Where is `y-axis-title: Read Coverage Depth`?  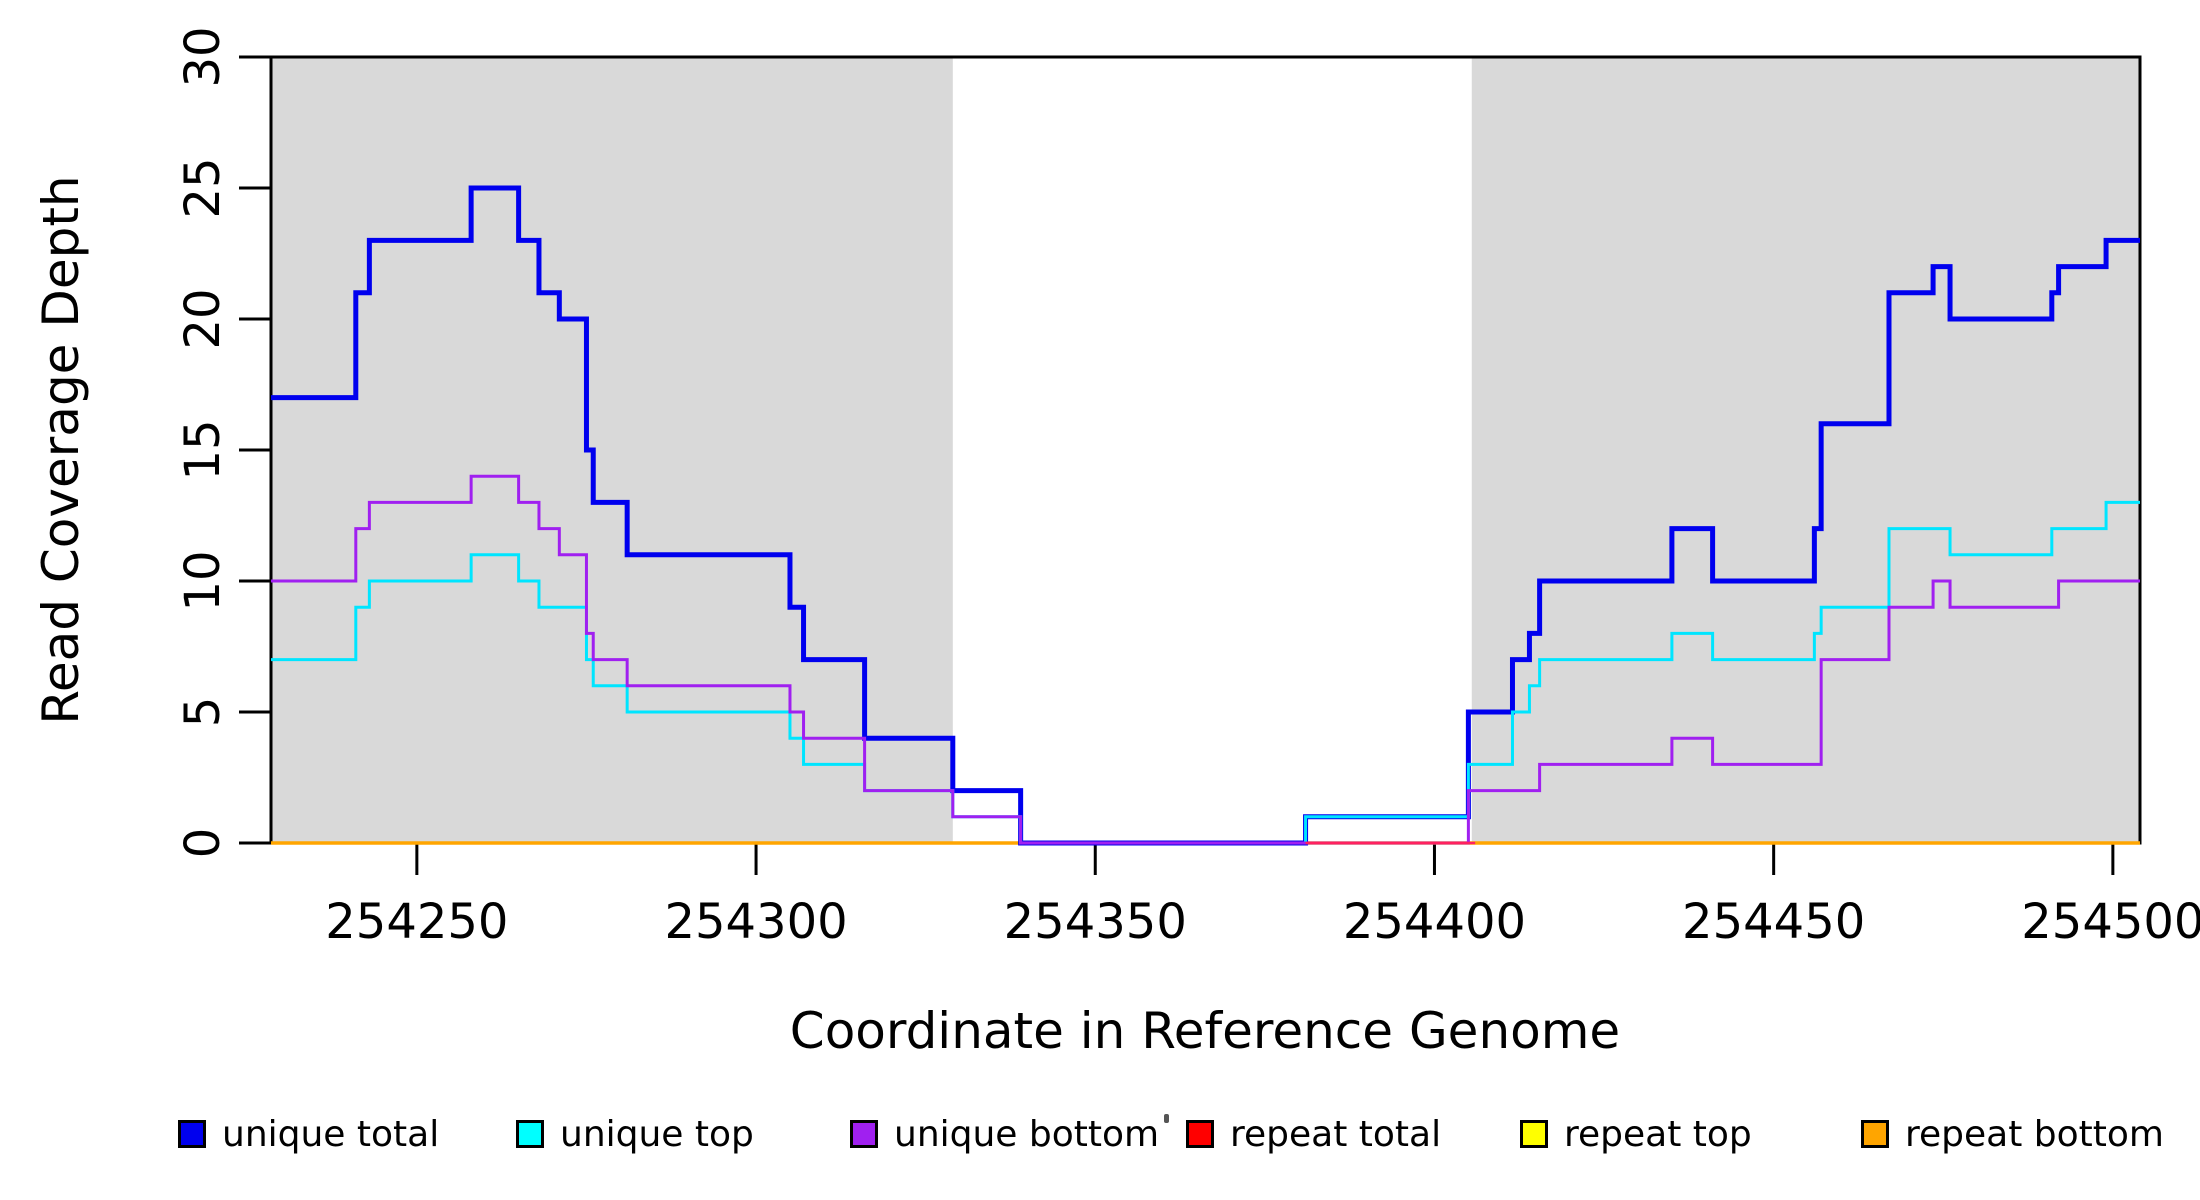 y-axis-title: Read Coverage Depth is located at coordinates (61, 449).